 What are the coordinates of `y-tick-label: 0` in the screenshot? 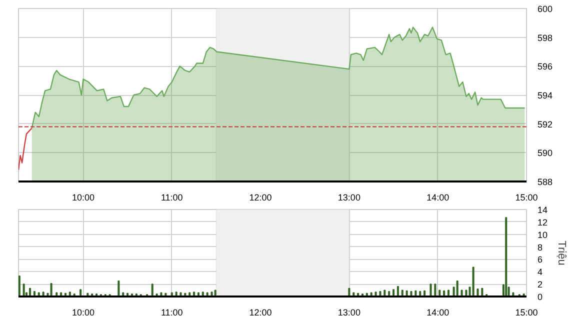 It's located at (540, 297).